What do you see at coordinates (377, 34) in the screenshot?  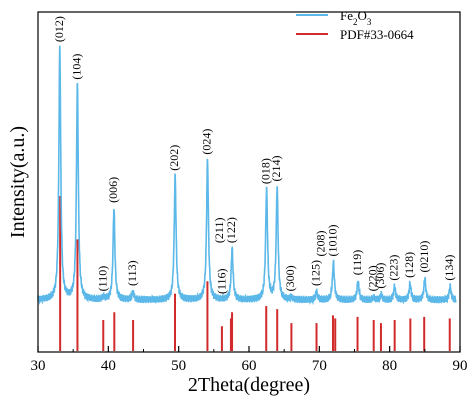 I see `legend-label-pdf: PDF#33-0664` at bounding box center [377, 34].